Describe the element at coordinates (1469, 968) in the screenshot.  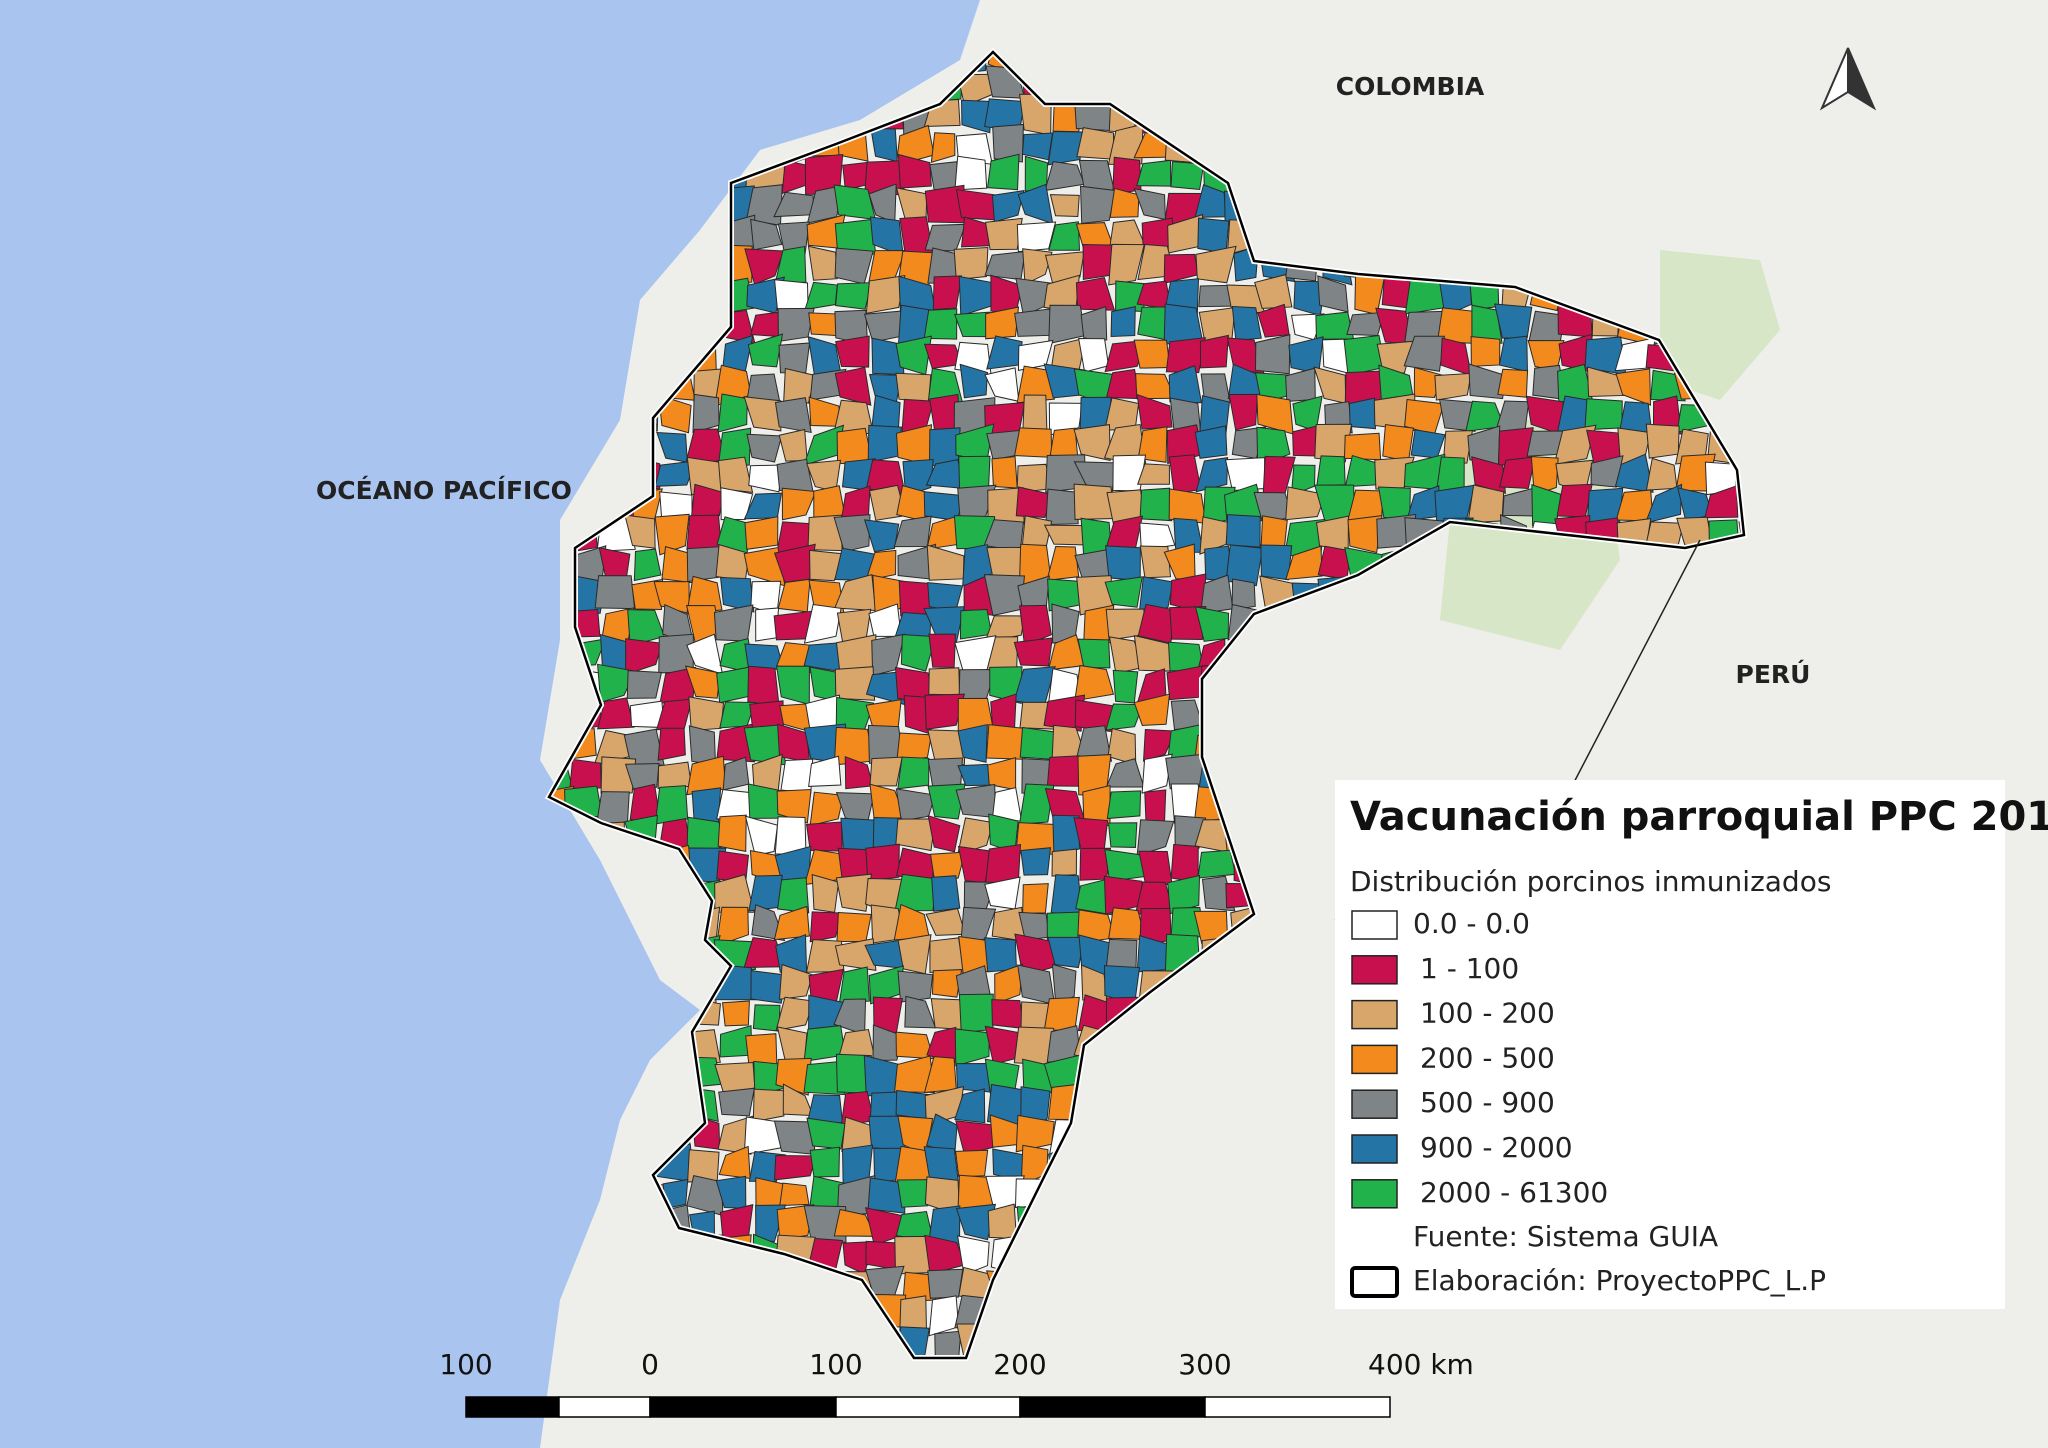
I see `legend-label: 1 - 100` at that location.